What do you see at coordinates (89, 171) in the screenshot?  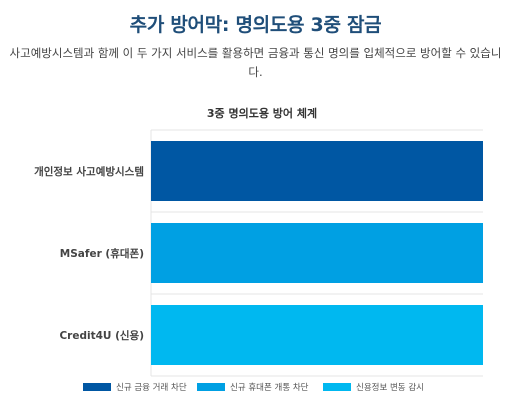 I see `category-label: 개인정보 사고예방시스템` at bounding box center [89, 171].